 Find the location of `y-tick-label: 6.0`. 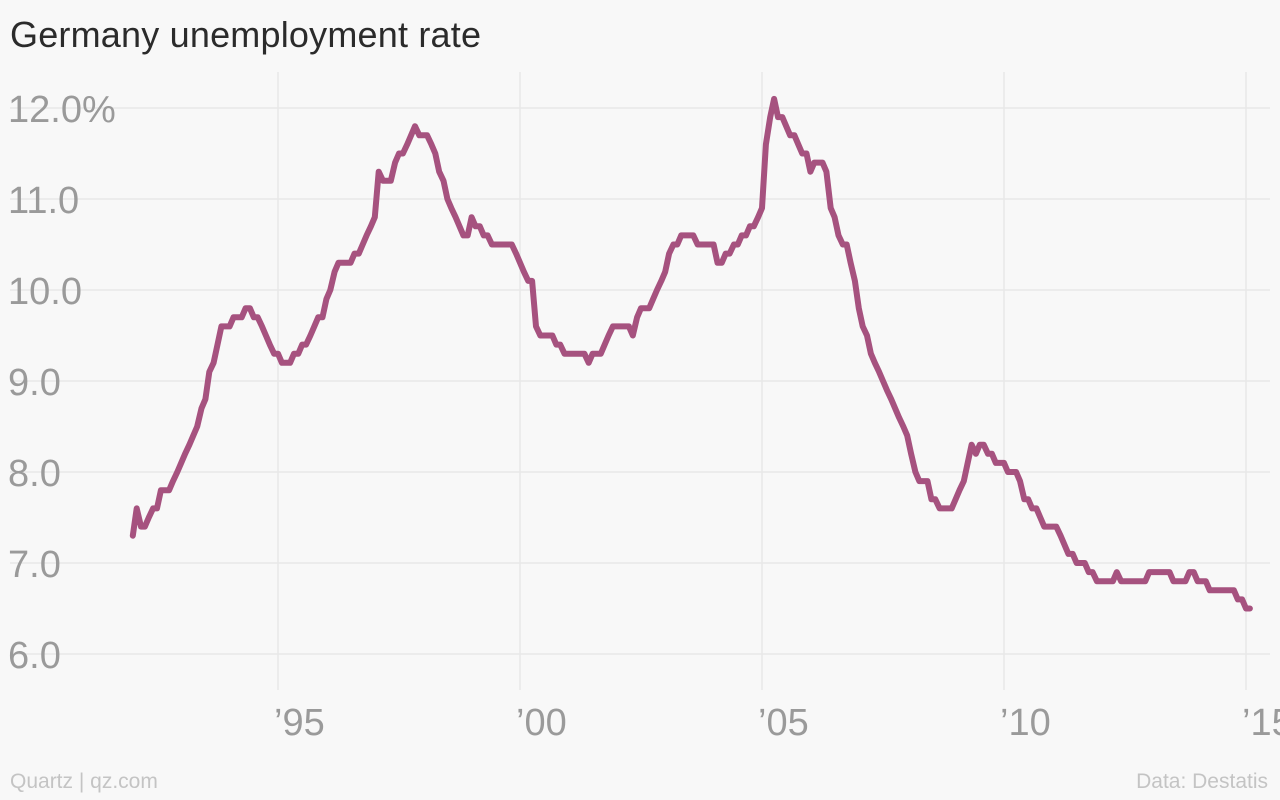

y-tick-label: 6.0 is located at coordinates (34, 656).